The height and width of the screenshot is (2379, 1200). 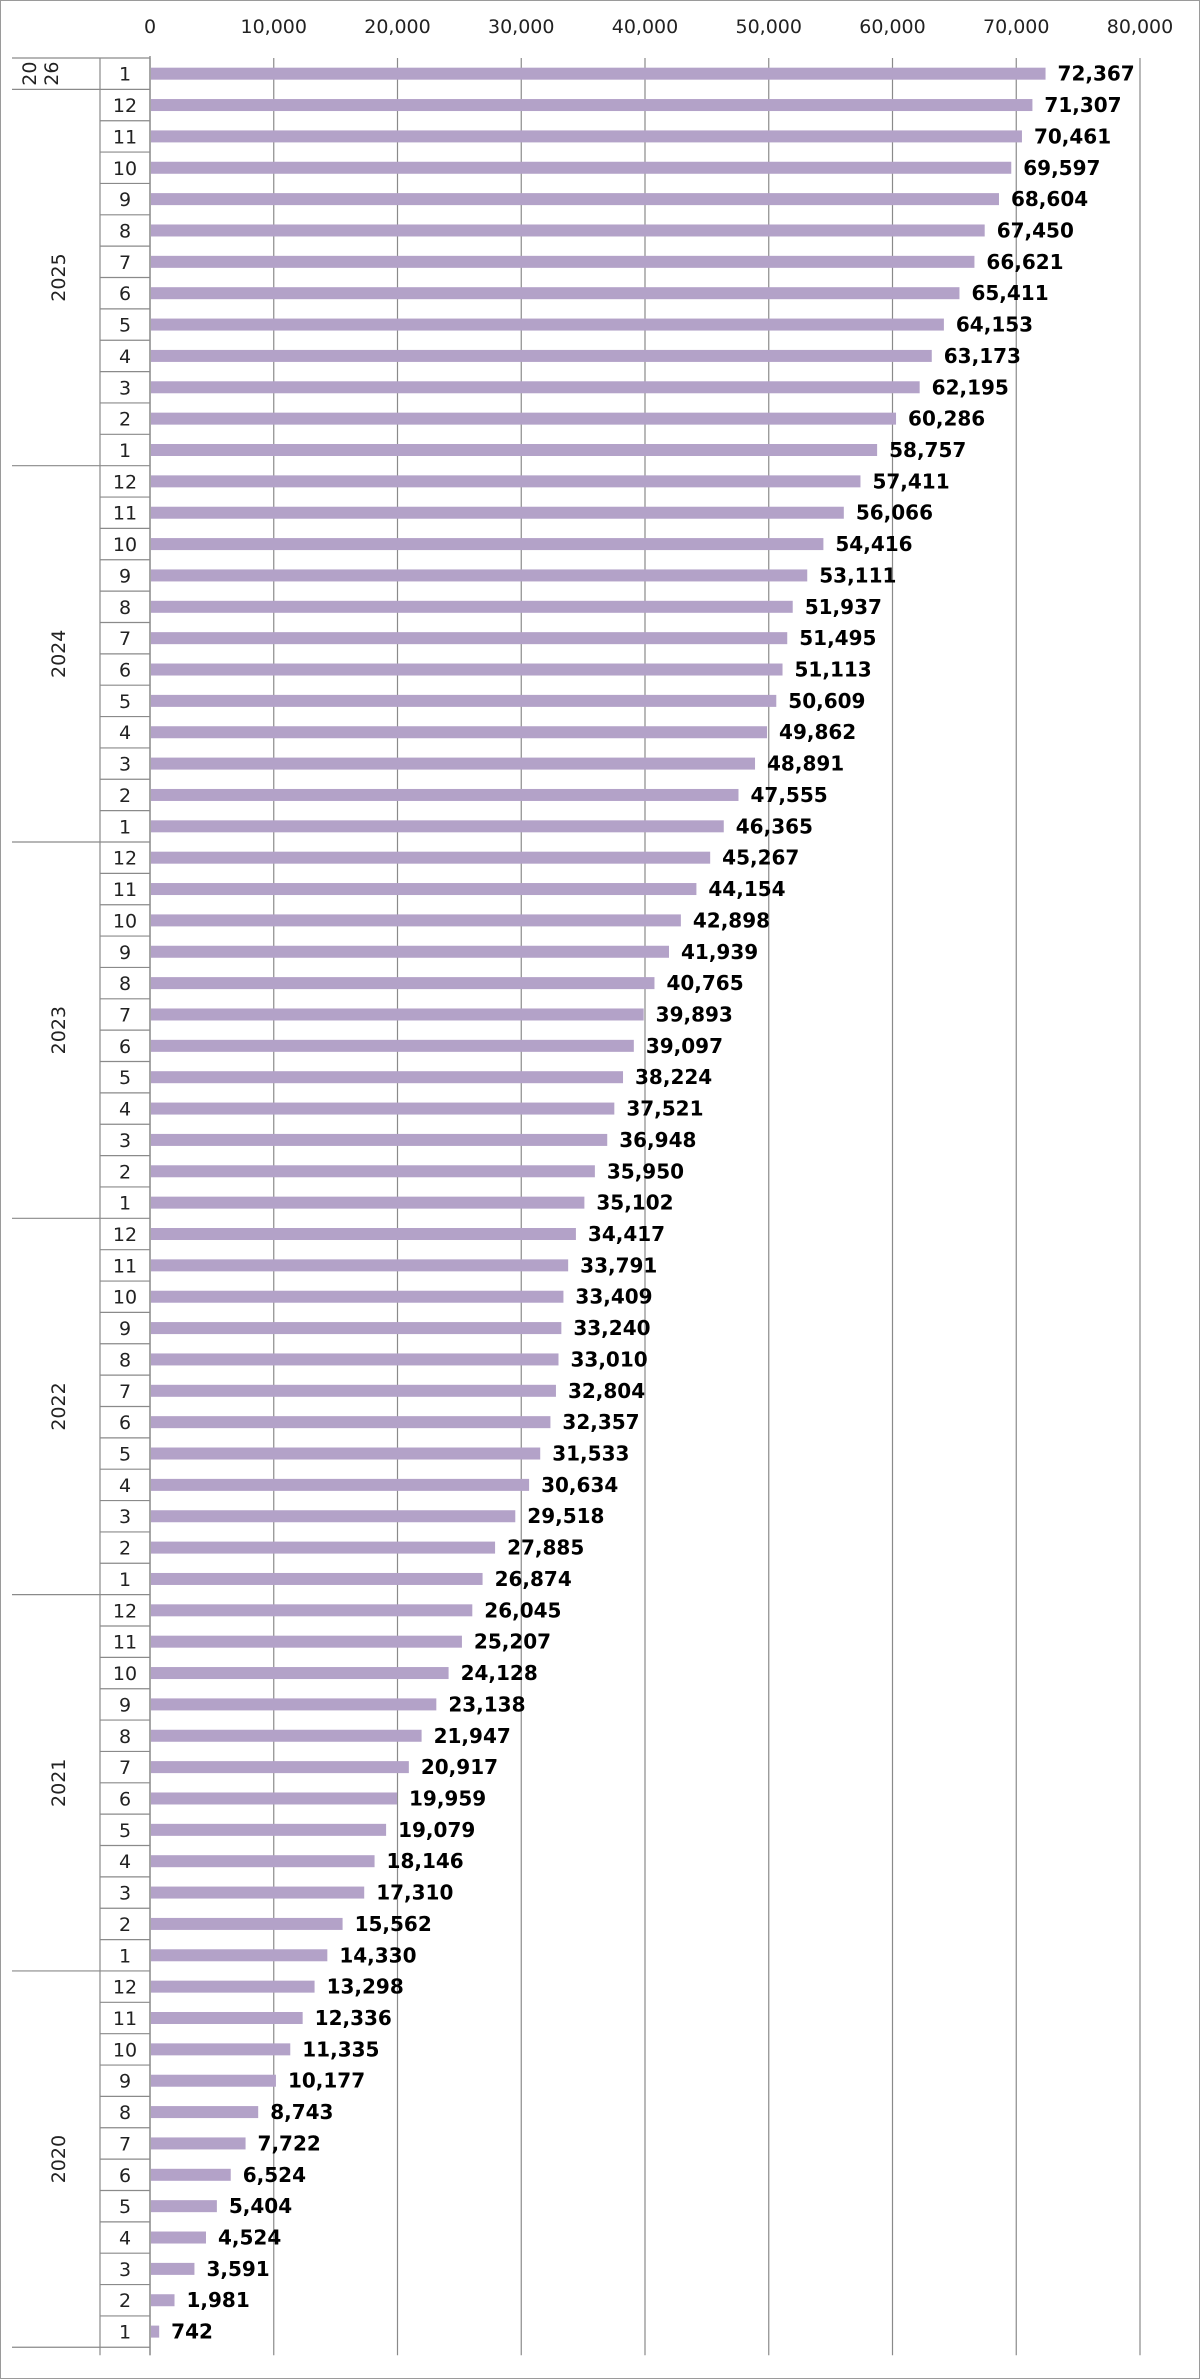 I want to click on value-label: 25,207, so click(x=512, y=1642).